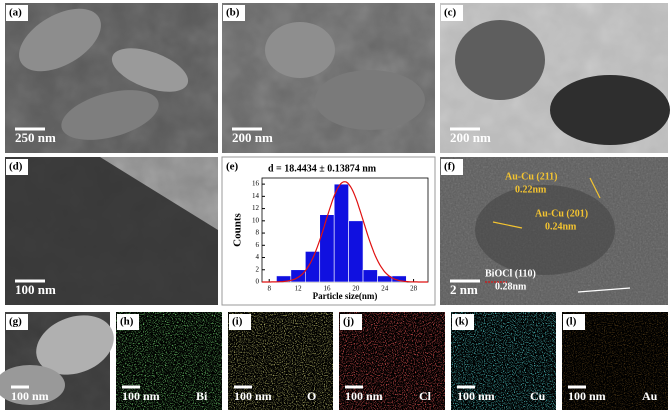 This screenshot has width=672, height=419. What do you see at coordinates (425, 396) in the screenshot?
I see `element-label: Cl` at bounding box center [425, 396].